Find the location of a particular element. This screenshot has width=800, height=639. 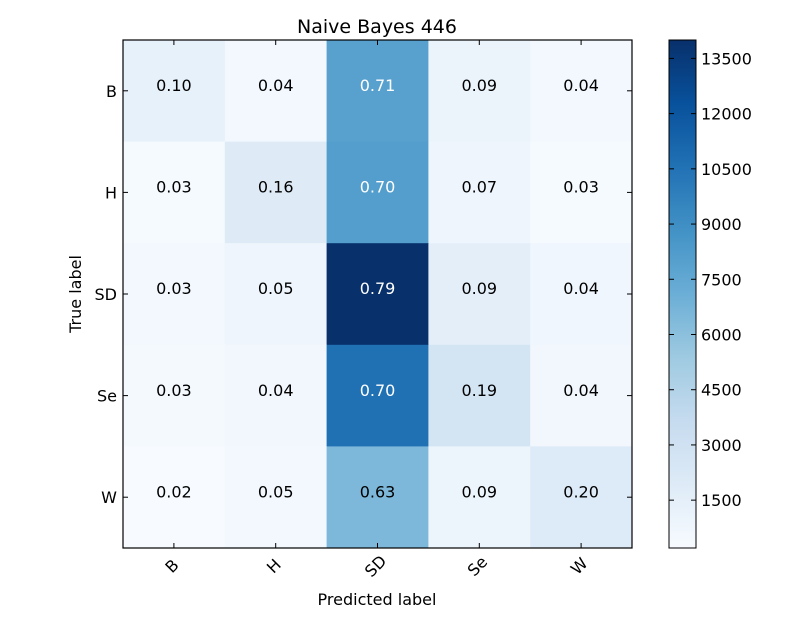

colorbar is located at coordinates (682, 294).